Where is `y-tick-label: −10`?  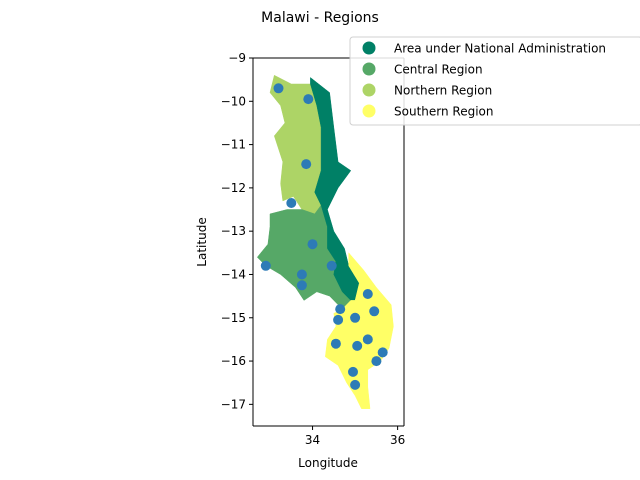 y-tick-label: −10 is located at coordinates (233, 101).